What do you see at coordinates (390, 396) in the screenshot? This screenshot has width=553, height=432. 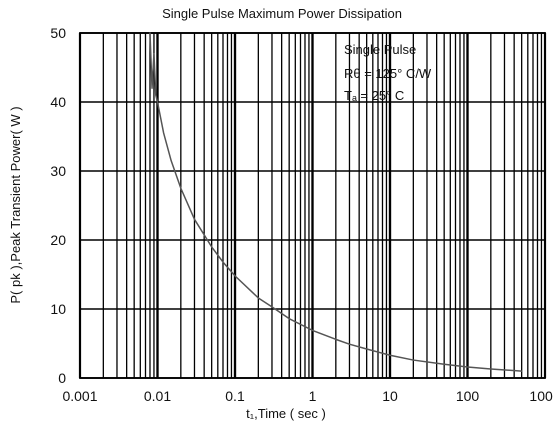 I see `x-tick-label-4: 10` at bounding box center [390, 396].